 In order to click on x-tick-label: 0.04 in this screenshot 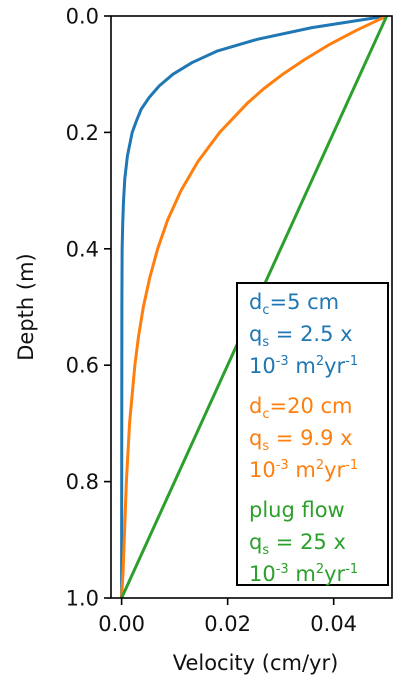, I will do `click(333, 624)`.